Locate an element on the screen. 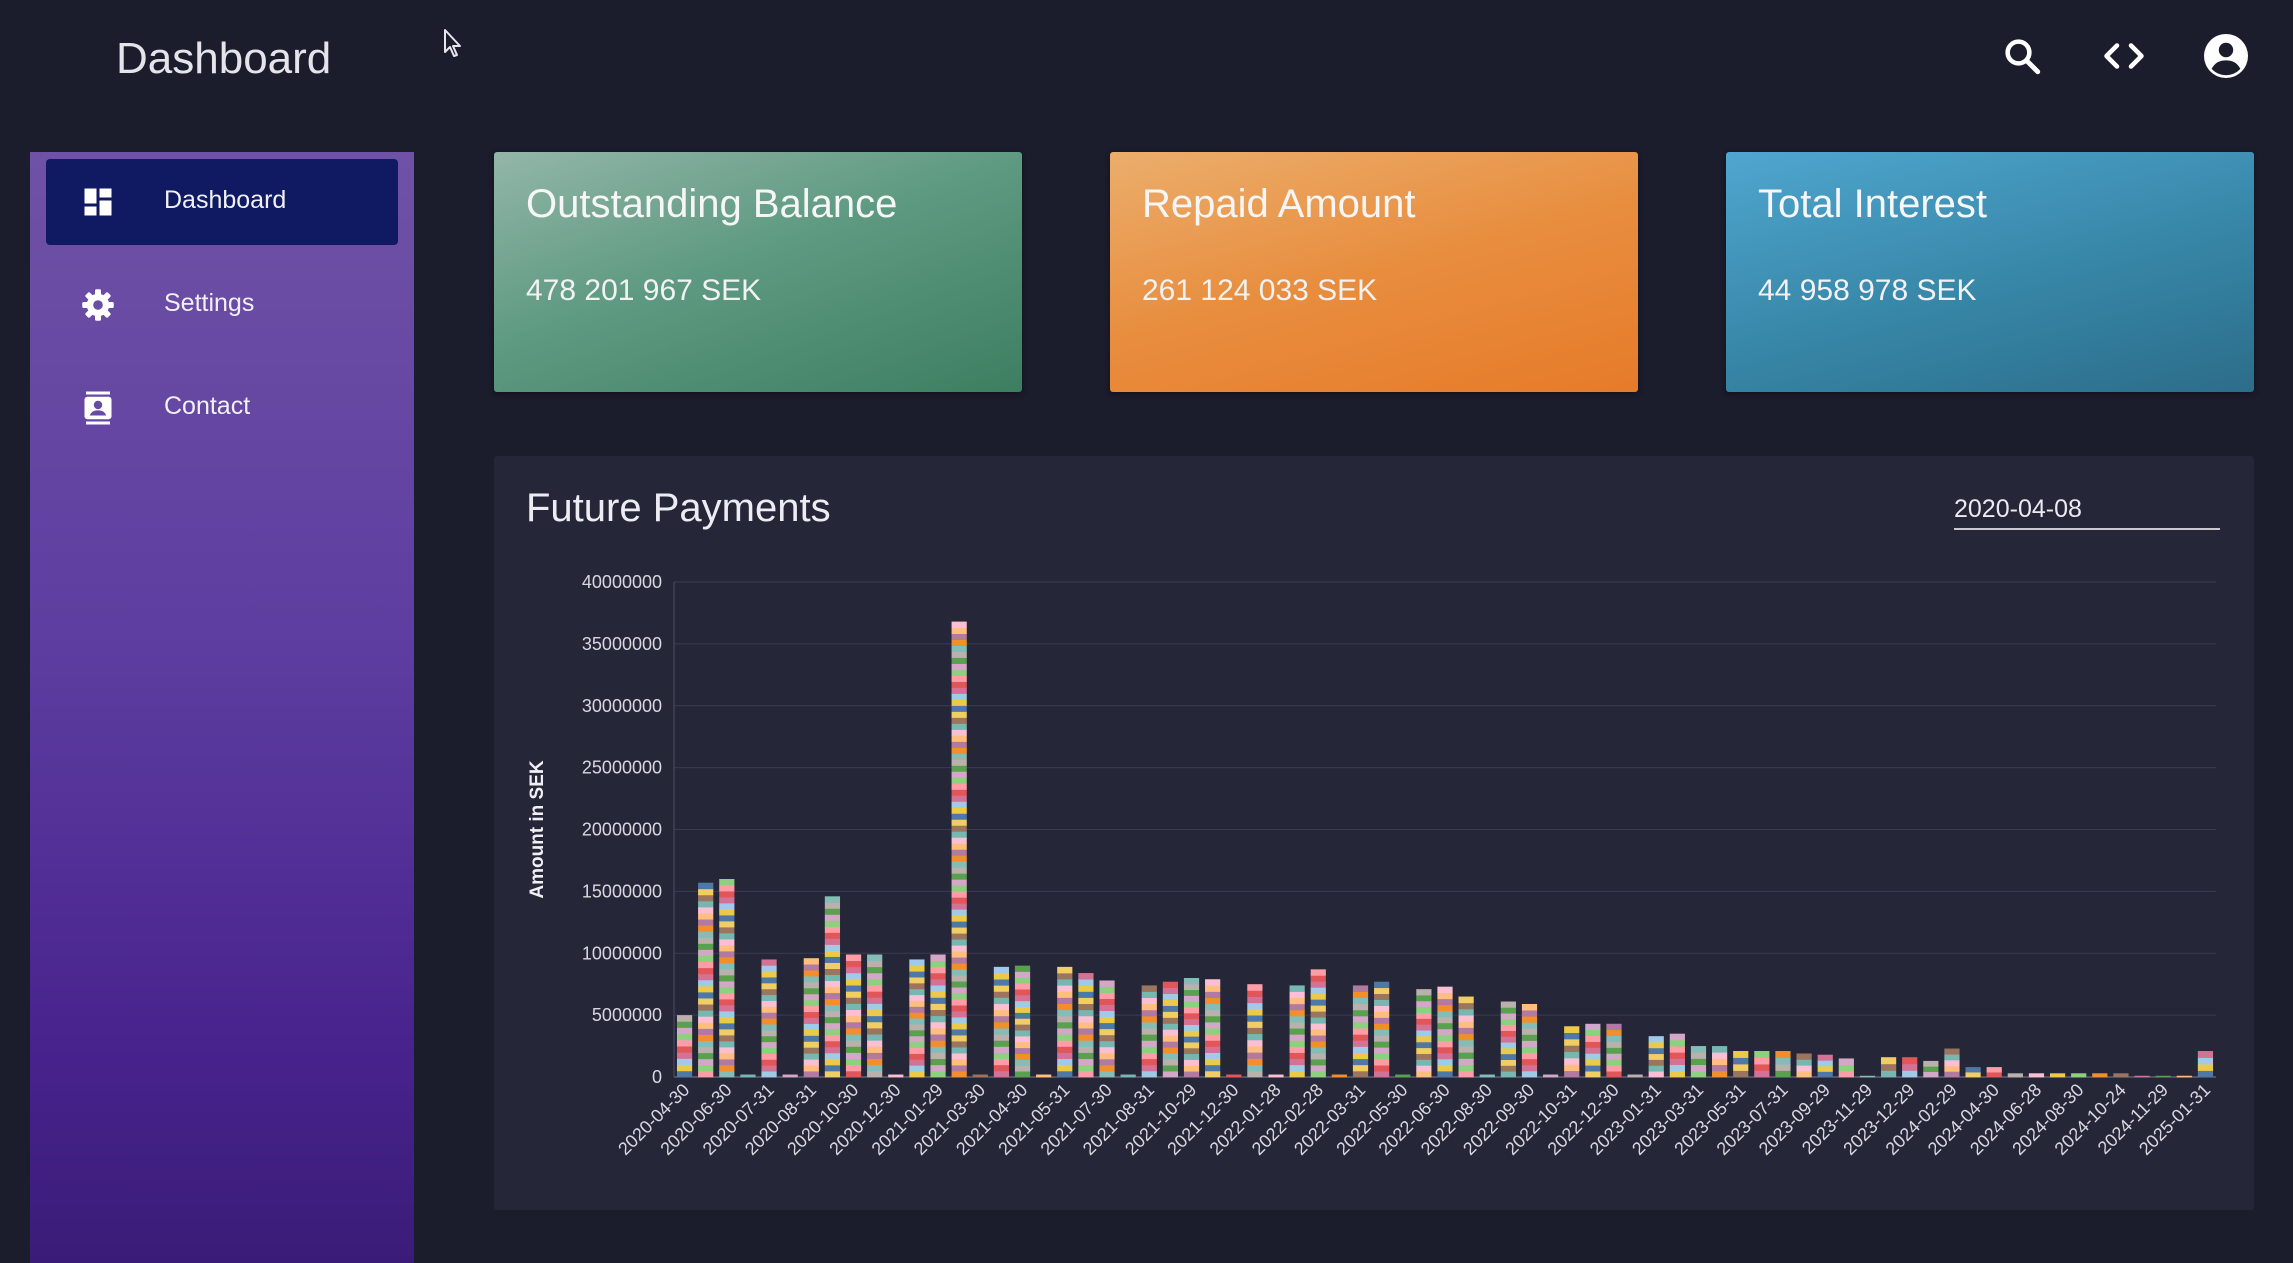 The image size is (2293, 1263). date-input is located at coordinates (2087, 510).